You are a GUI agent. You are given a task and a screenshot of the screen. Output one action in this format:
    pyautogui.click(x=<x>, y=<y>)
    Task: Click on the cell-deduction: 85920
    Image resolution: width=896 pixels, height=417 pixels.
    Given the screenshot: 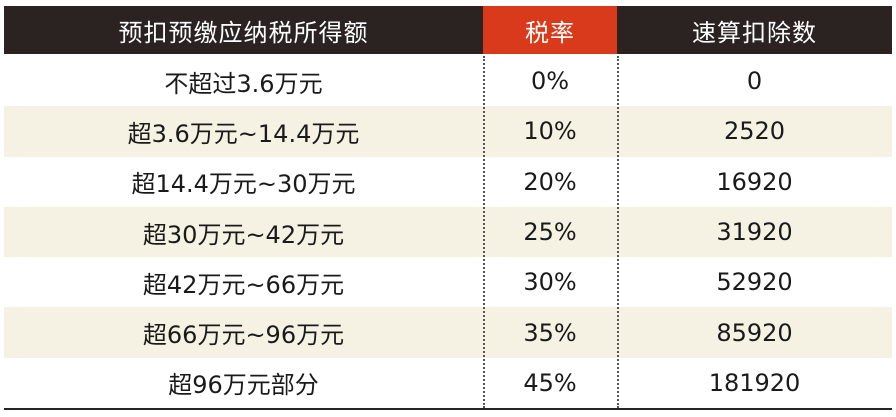 What is the action you would take?
    pyautogui.click(x=754, y=332)
    